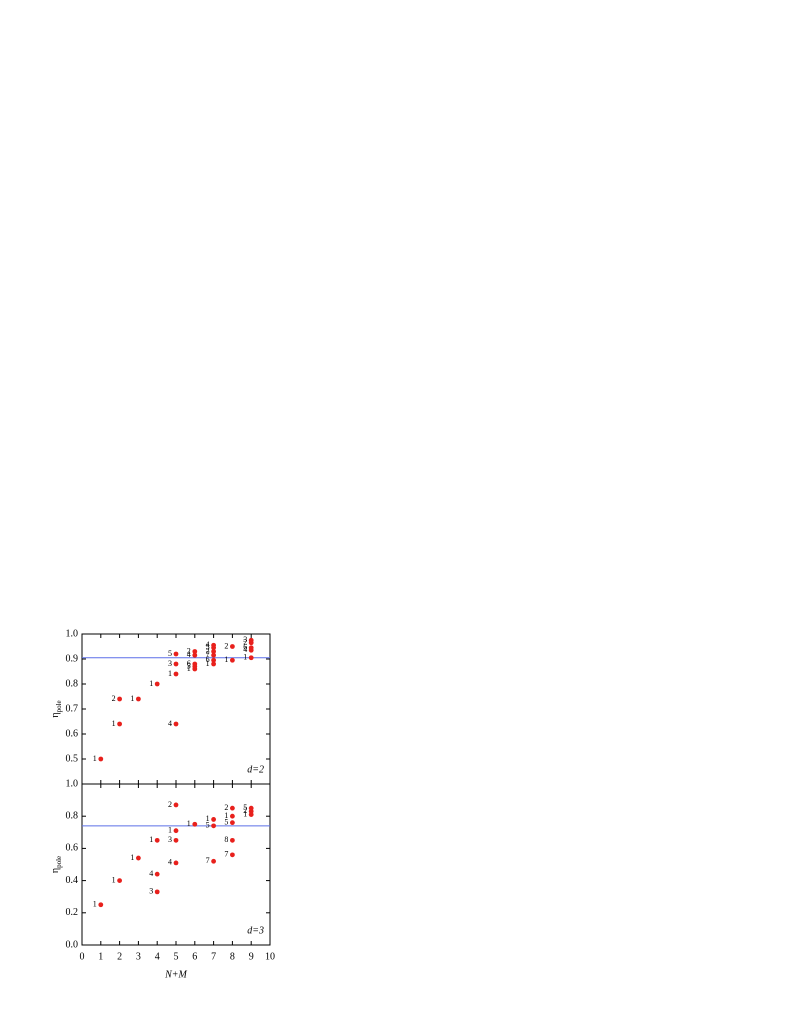  Describe the element at coordinates (72, 708) in the screenshot. I see `y-tick-label: 0.7` at that location.